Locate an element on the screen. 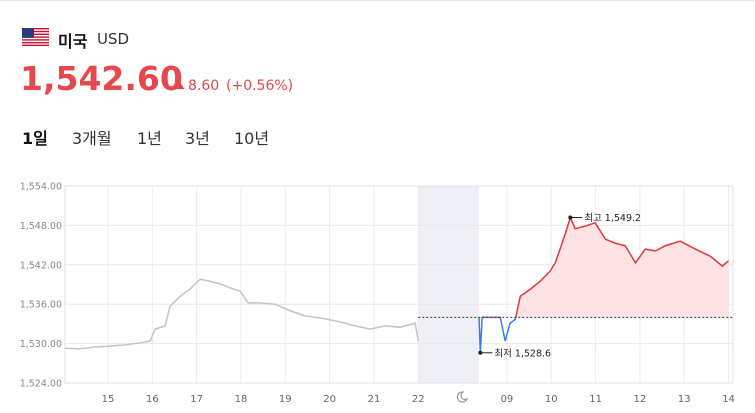 Image resolution: width=755 pixels, height=413 pixels. x-tick-label: 12 is located at coordinates (640, 399).